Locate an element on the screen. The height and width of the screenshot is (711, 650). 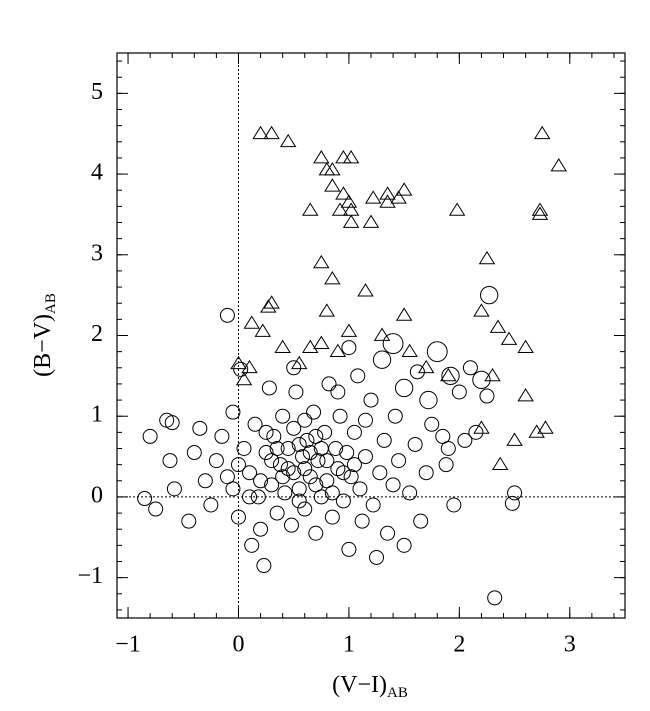
y-axis-label-main: (B−V) is located at coordinates (43, 345).